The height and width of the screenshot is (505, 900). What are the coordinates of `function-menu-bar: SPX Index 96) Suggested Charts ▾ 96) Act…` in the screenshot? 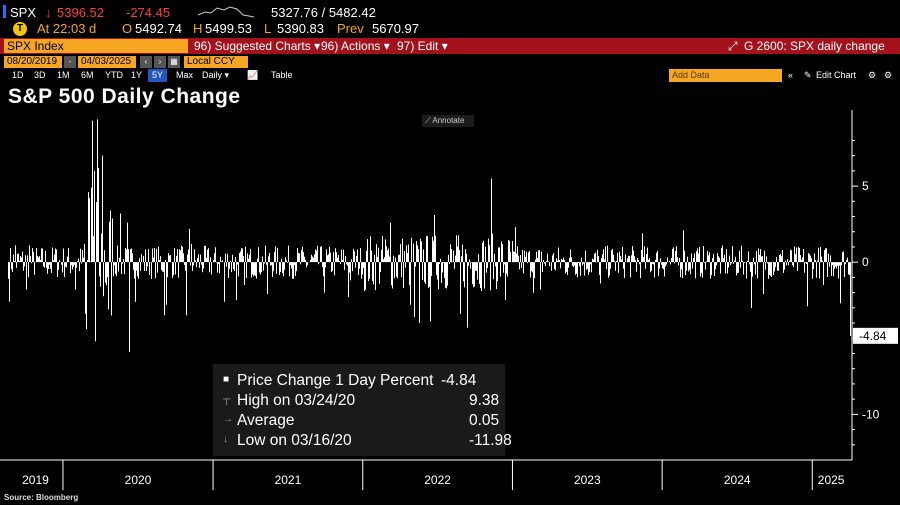 It's located at (450, 46).